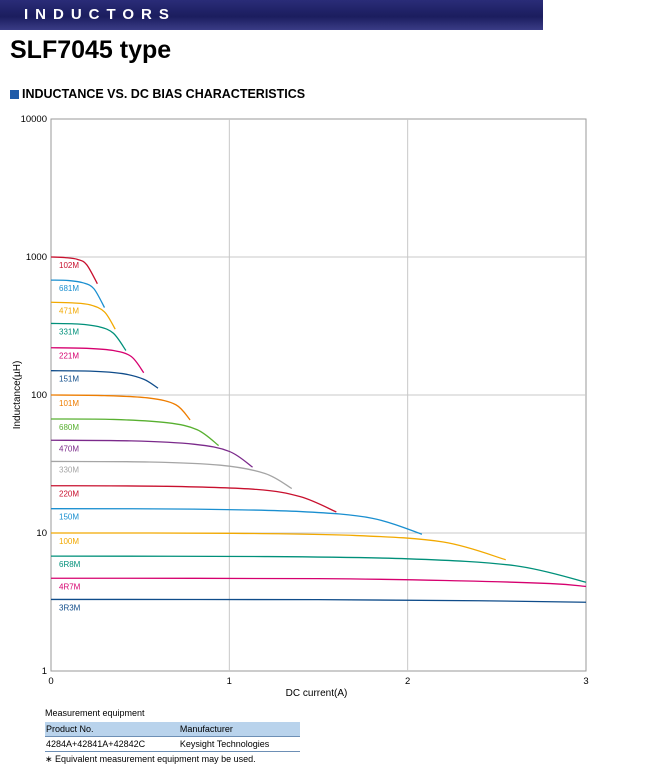  Describe the element at coordinates (91, 50) in the screenshot. I see `page-title: SLF7045 type` at that location.